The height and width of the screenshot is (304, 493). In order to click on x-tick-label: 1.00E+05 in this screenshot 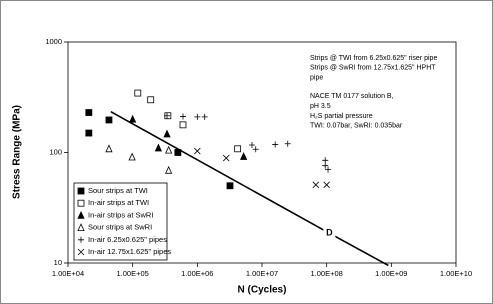, I will do `click(133, 273)`.